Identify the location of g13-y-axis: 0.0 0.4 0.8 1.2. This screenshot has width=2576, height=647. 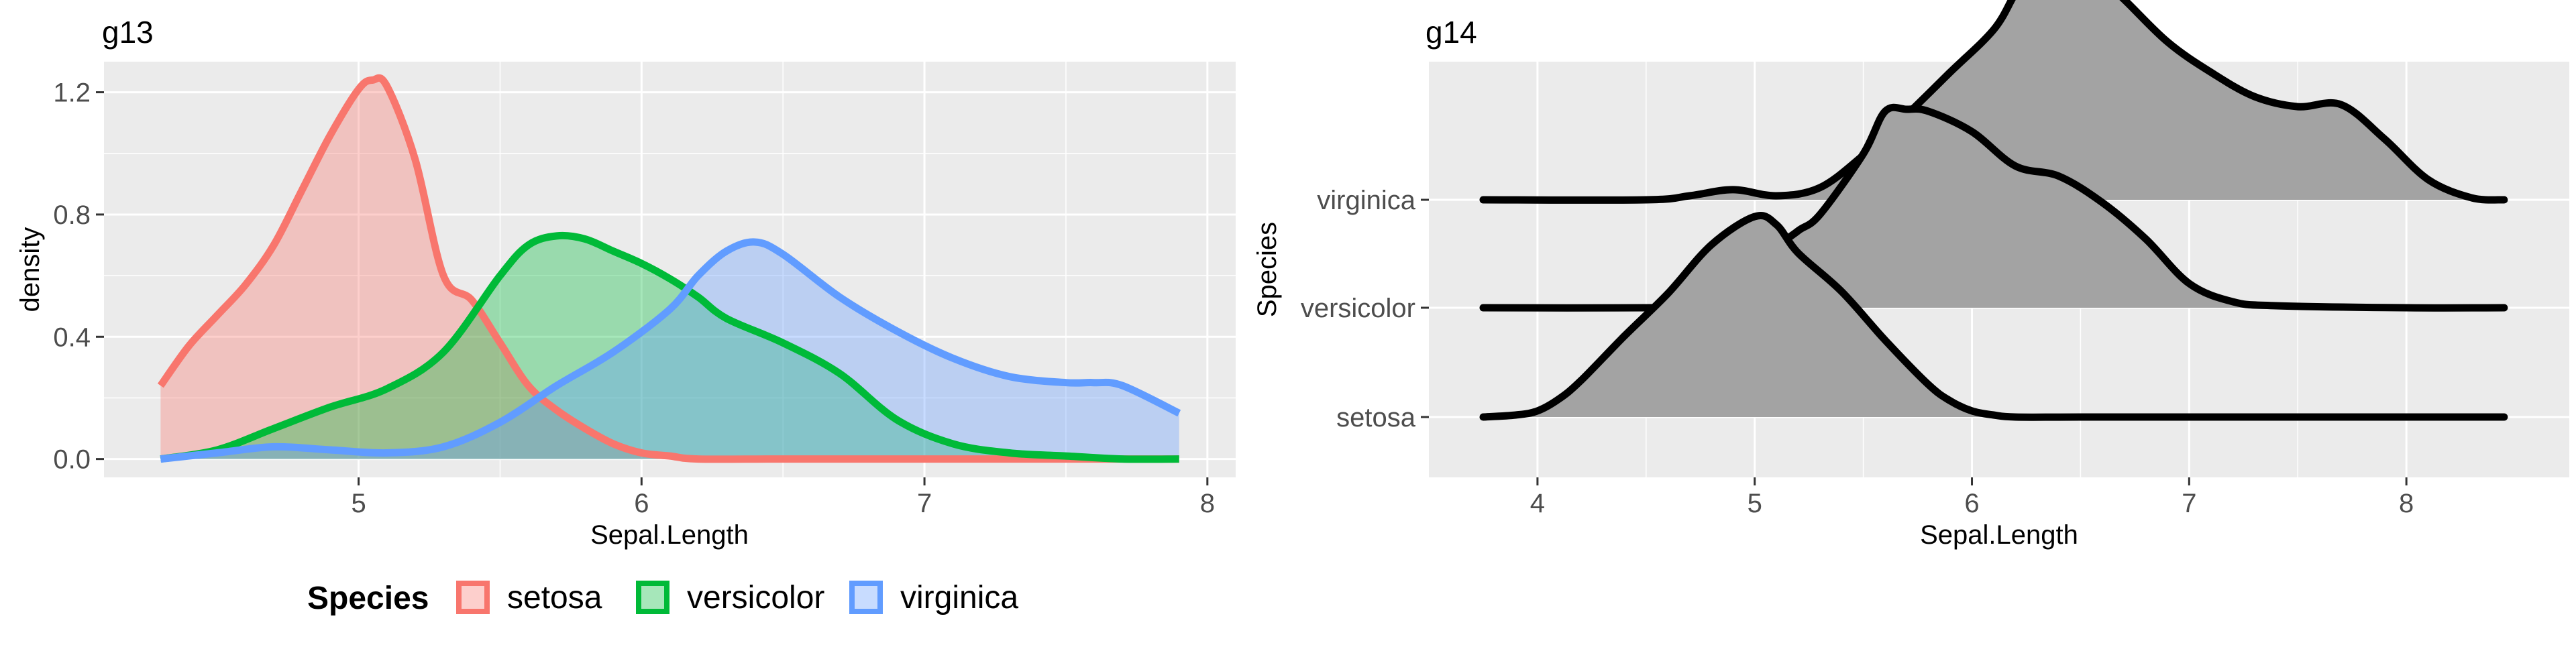
(78, 276).